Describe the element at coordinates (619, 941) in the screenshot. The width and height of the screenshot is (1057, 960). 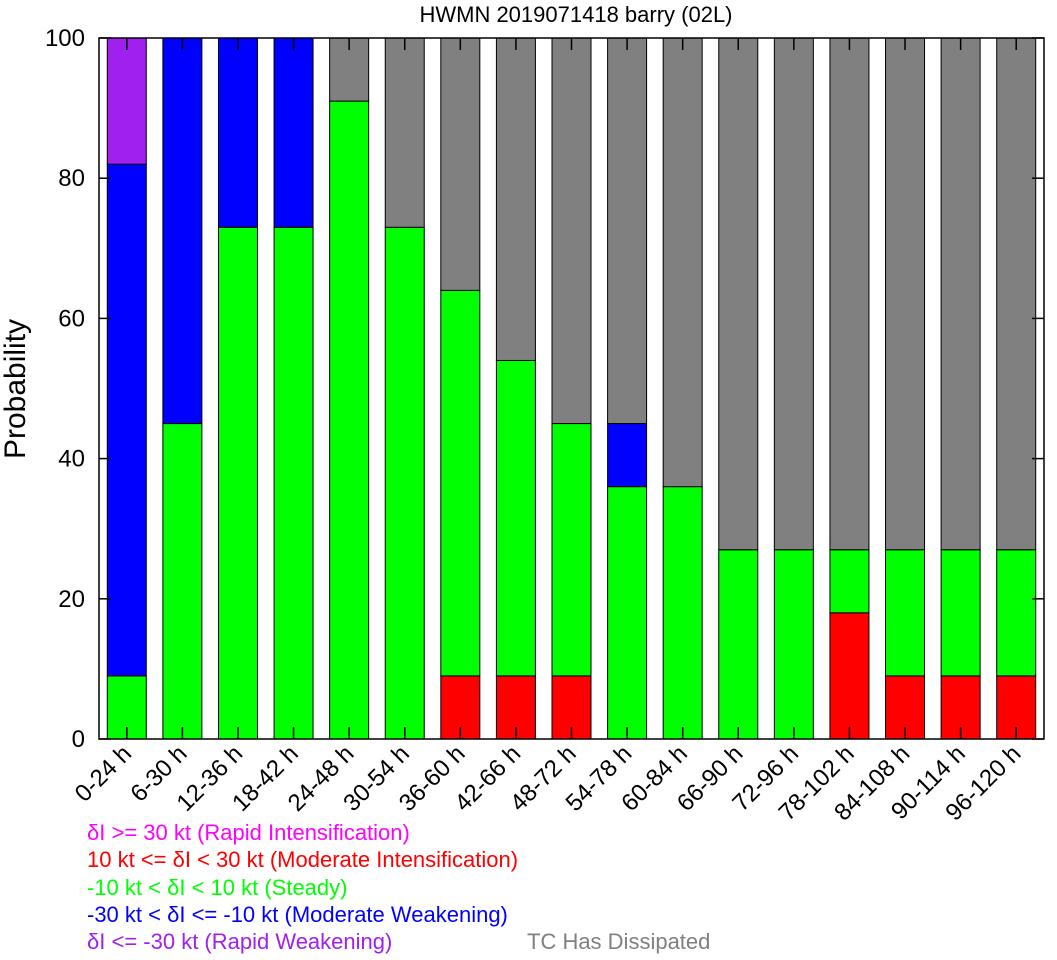
I see `legend-entry: TC Has Dissipated` at that location.